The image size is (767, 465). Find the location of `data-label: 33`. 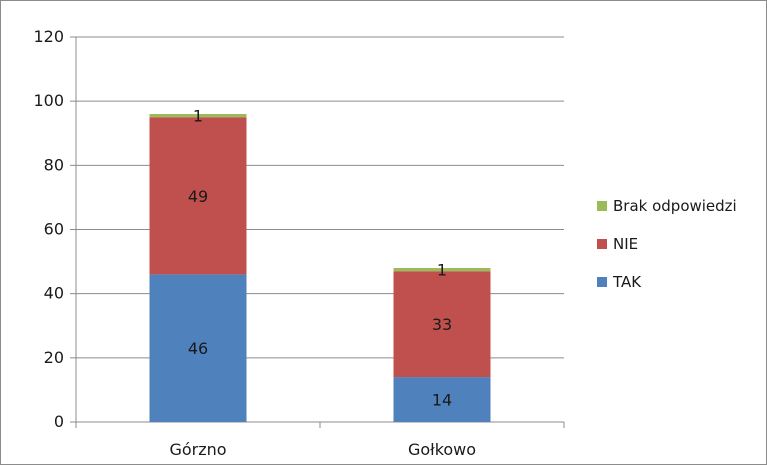

data-label: 33 is located at coordinates (442, 324).